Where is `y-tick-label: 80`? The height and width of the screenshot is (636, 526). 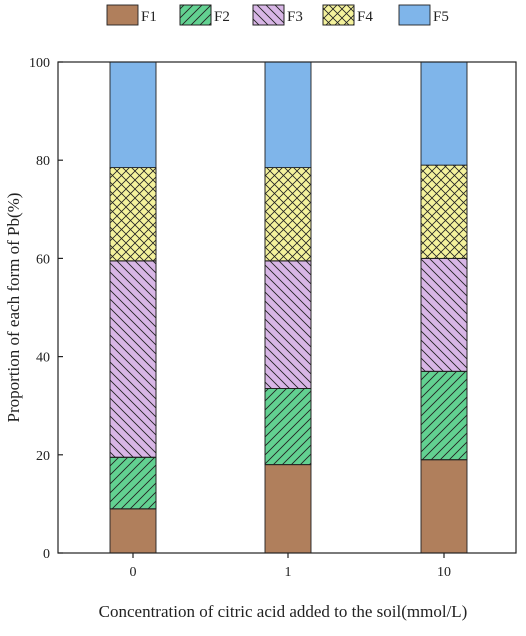 y-tick-label: 80 is located at coordinates (43, 161).